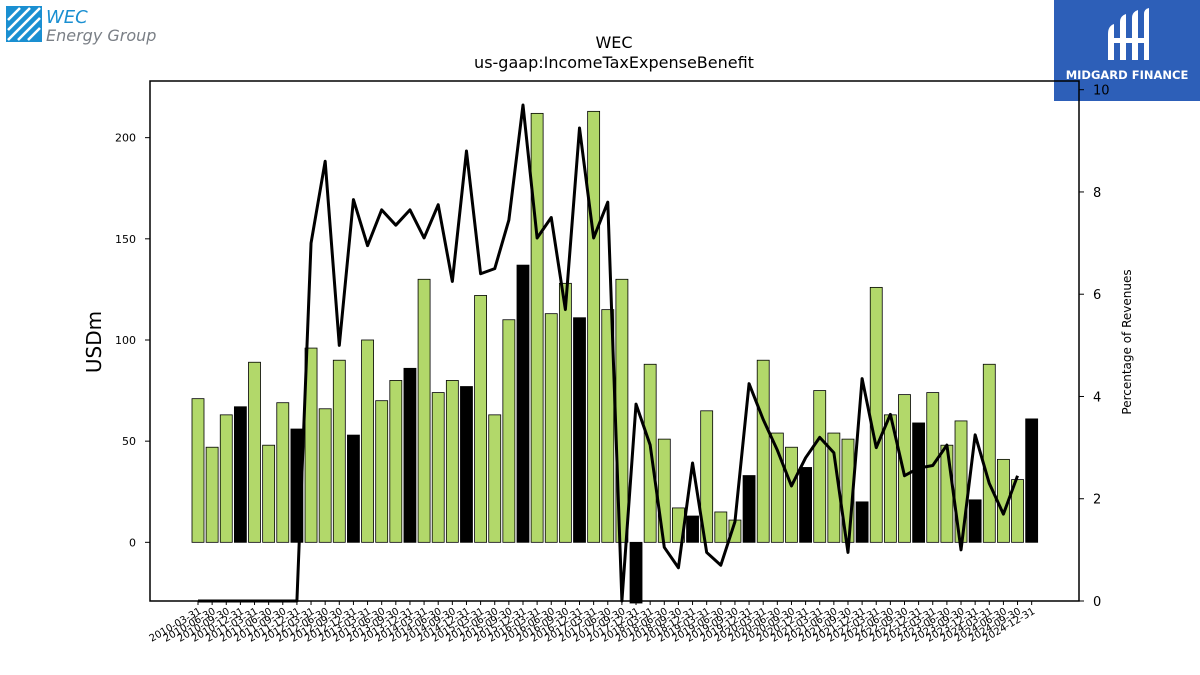 This screenshot has width=1200, height=675. I want to click on wec-energy-group-logo: WEC Energy Group, so click(86, 26).